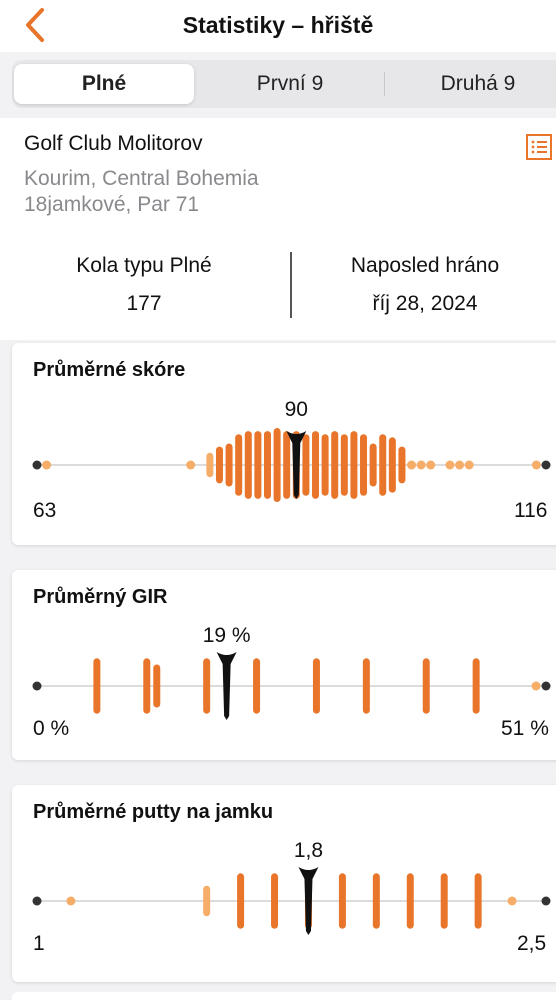 This screenshot has height=1000, width=556. What do you see at coordinates (109, 370) in the screenshot?
I see `card-title: Průměrné skóre` at bounding box center [109, 370].